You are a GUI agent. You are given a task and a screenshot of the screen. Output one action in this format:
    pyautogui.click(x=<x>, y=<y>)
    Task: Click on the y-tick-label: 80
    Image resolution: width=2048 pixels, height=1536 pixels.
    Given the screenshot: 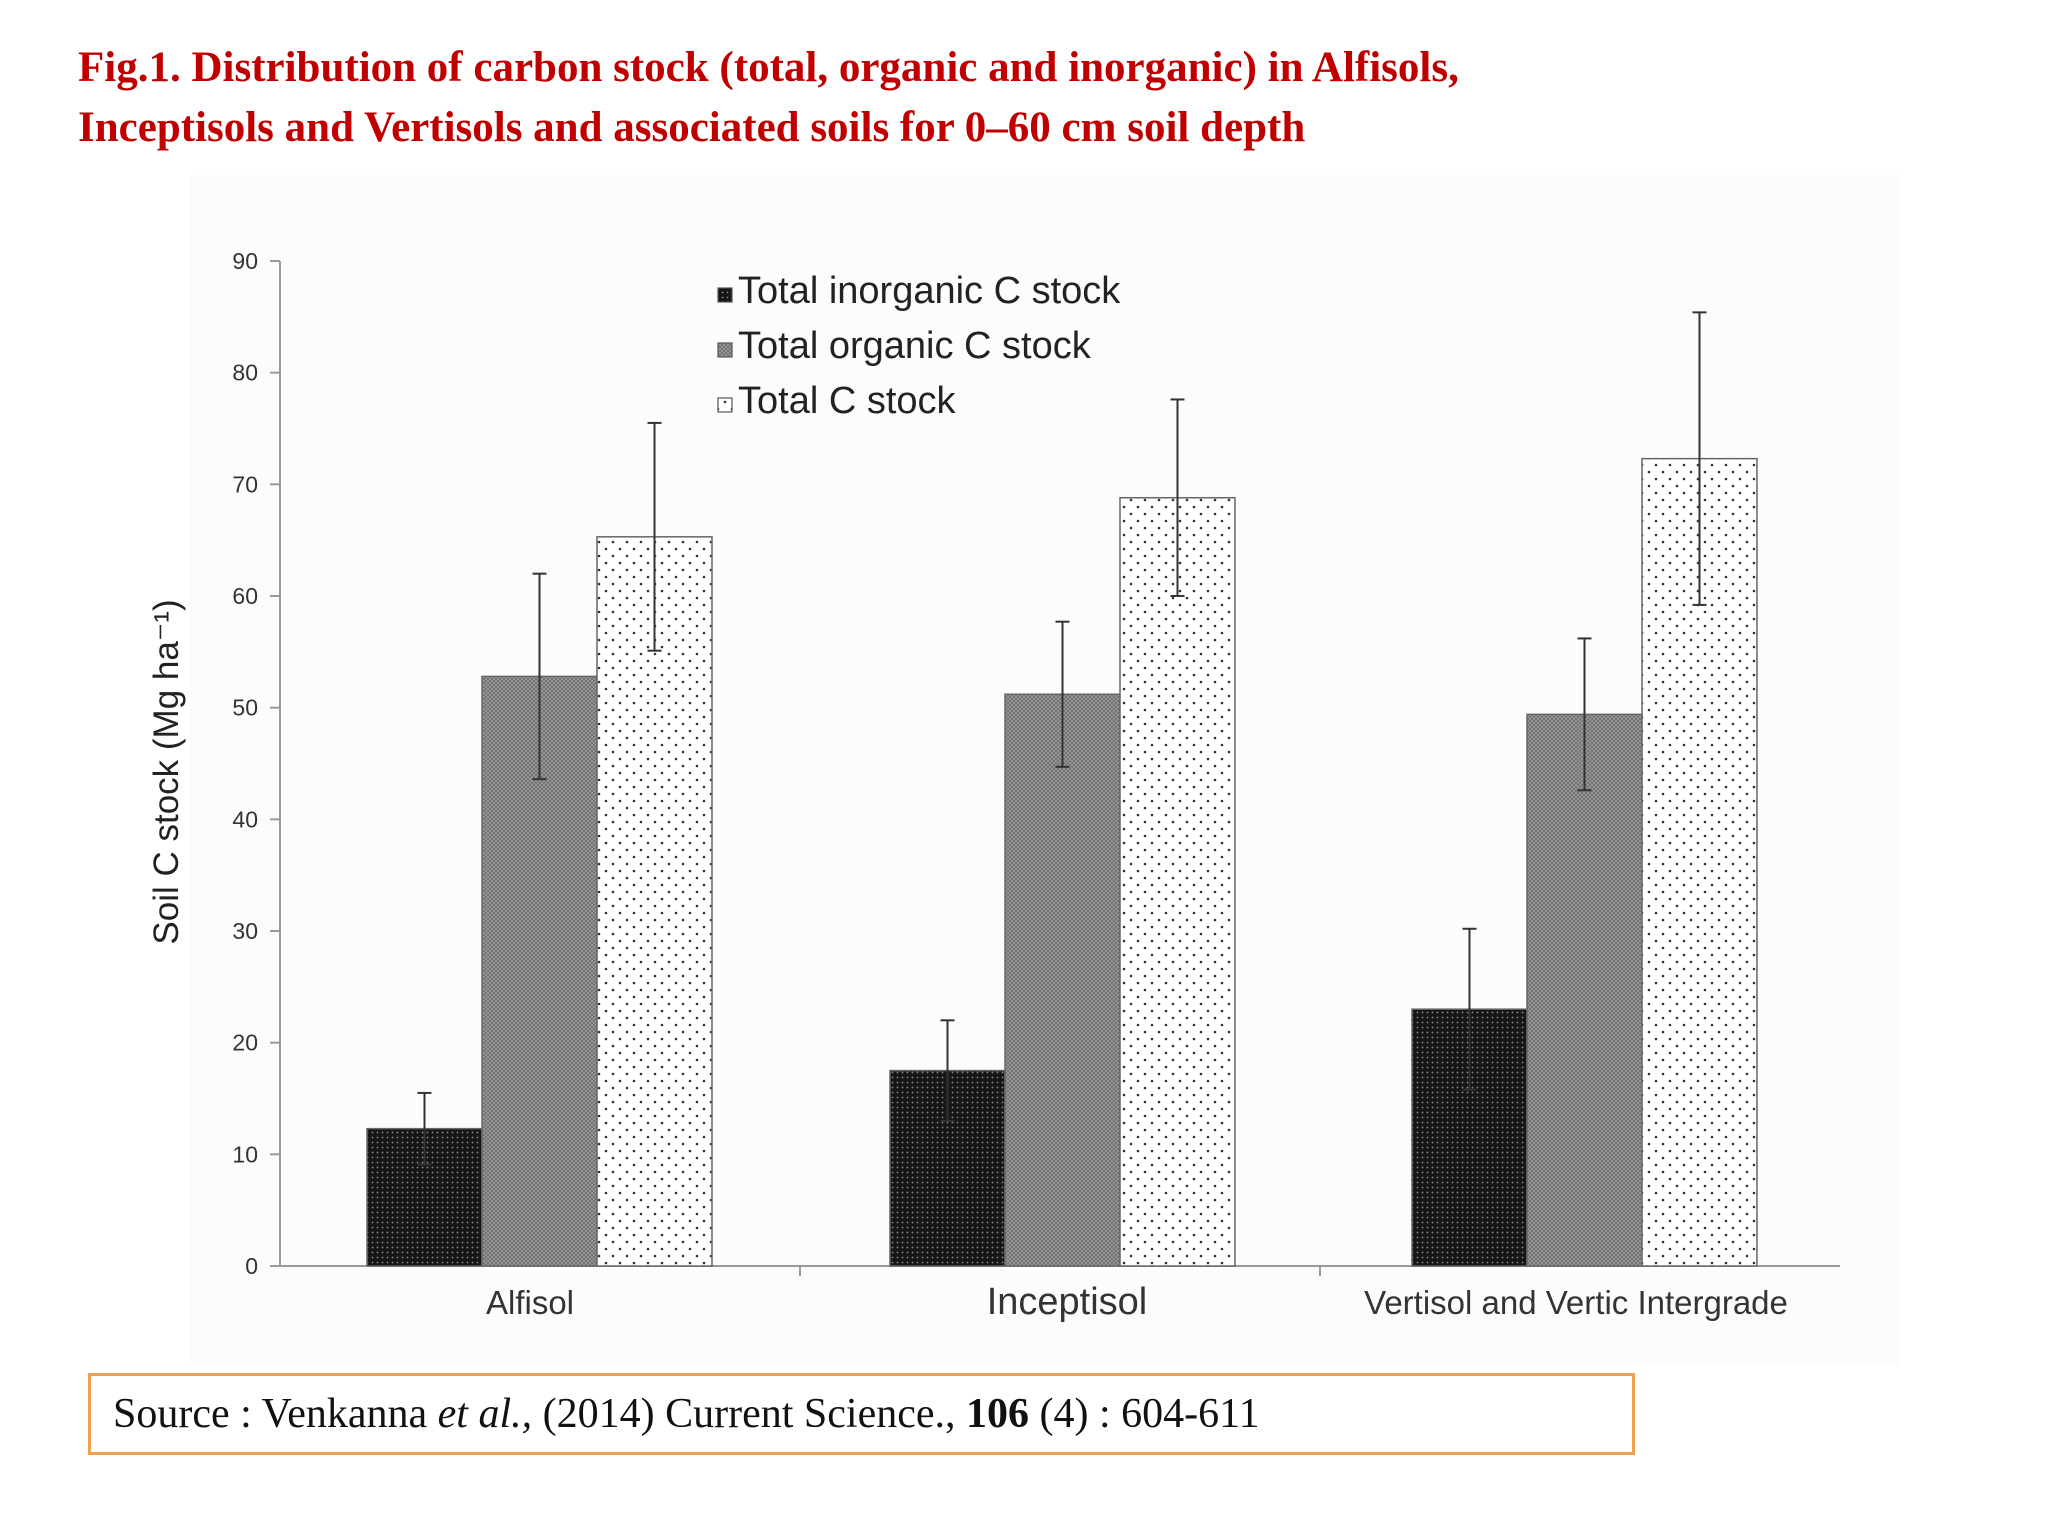 What is the action you would take?
    pyautogui.click(x=245, y=373)
    